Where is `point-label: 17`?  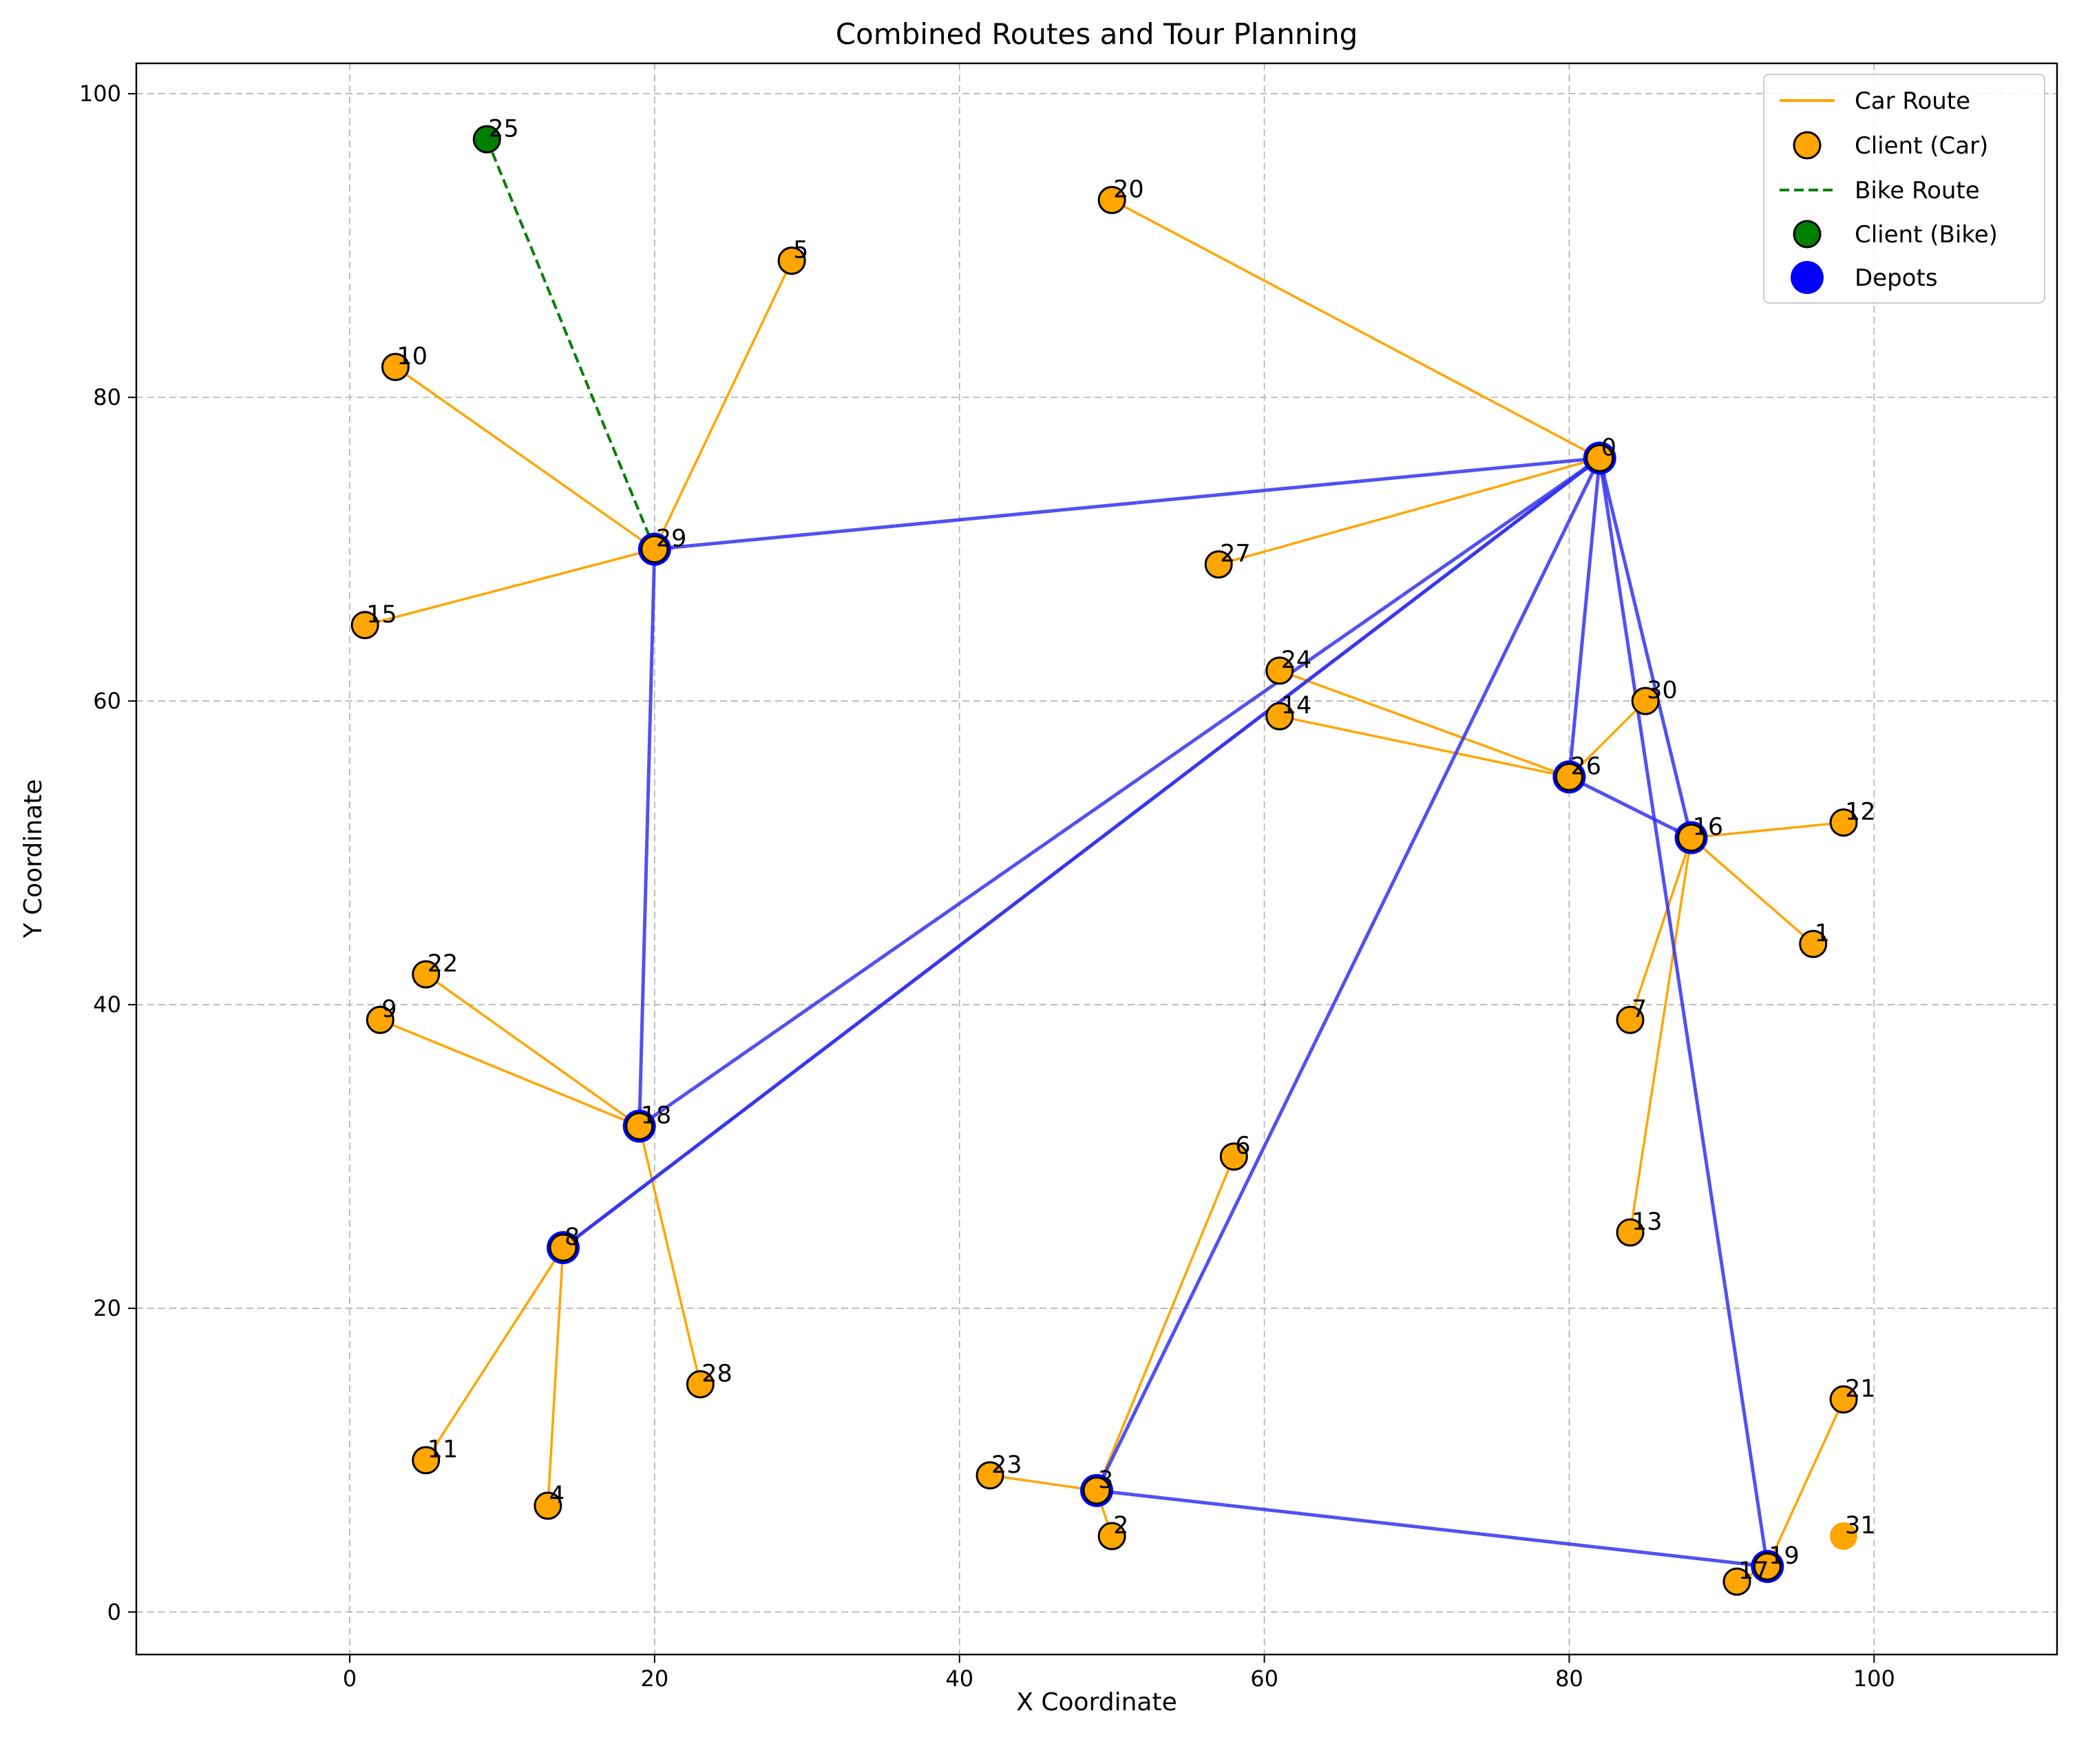
point-label: 17 is located at coordinates (1753, 1571).